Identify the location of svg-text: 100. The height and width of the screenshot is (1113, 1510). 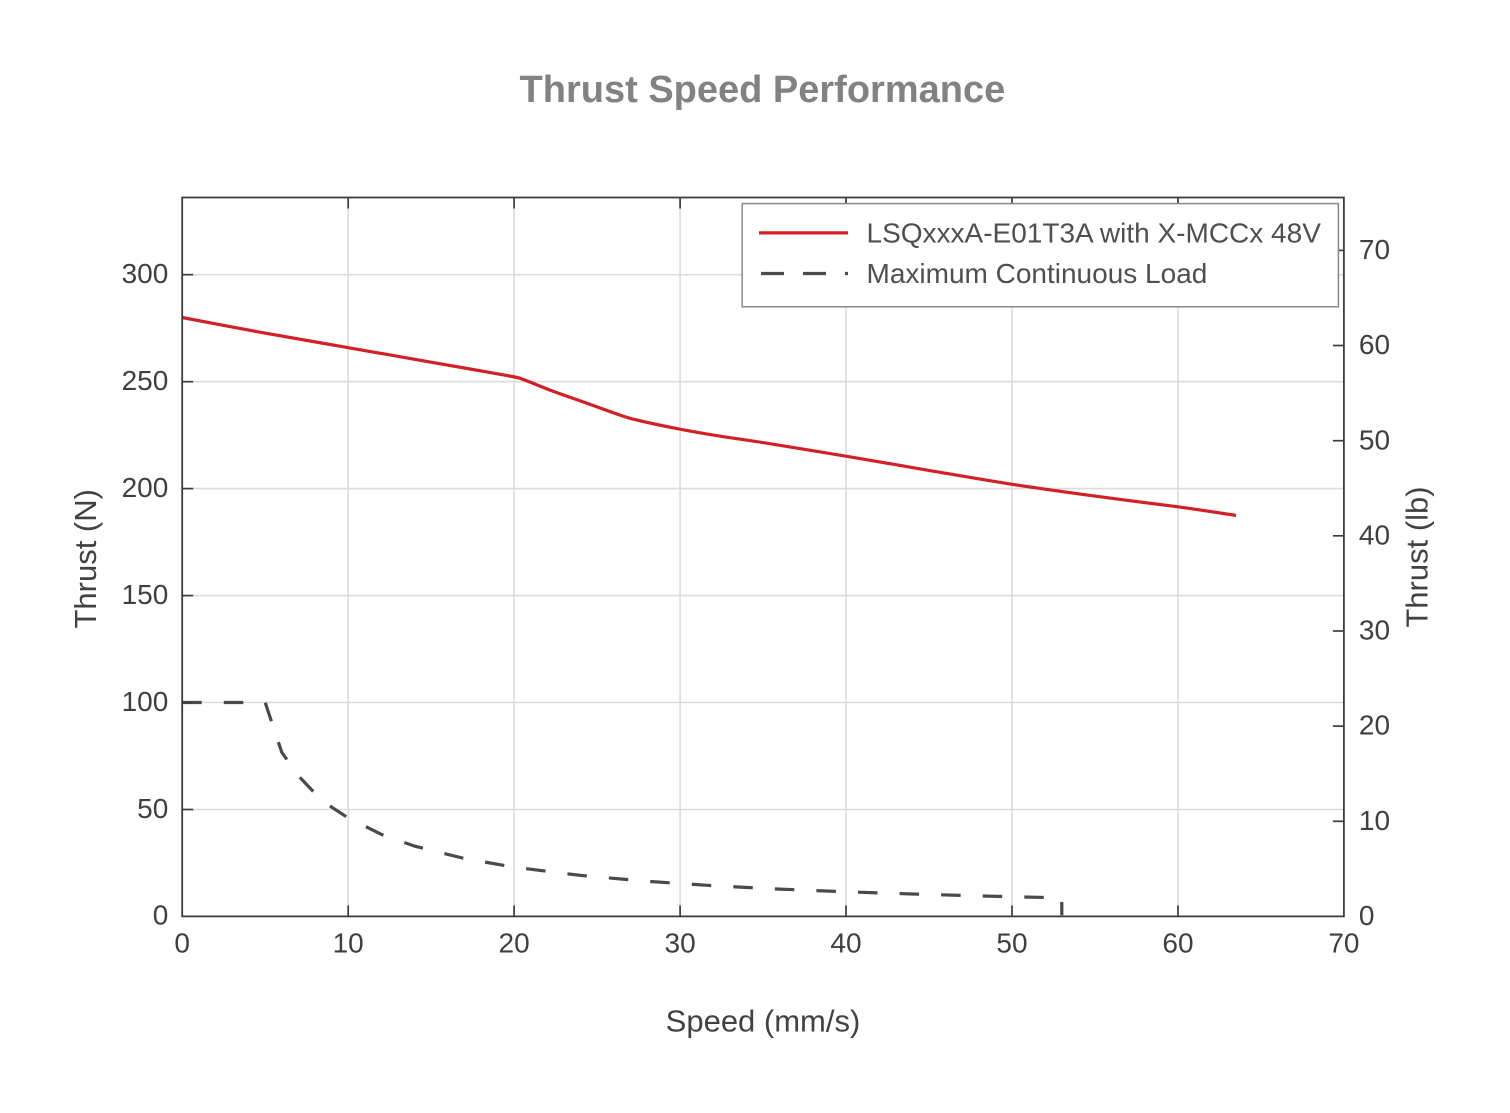
(145, 701).